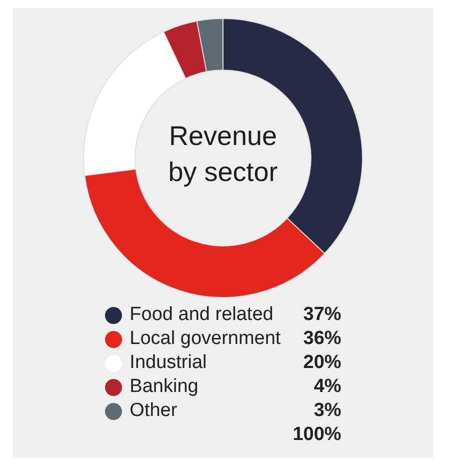 The width and height of the screenshot is (462, 472). What do you see at coordinates (327, 411) in the screenshot?
I see `data-label: 3%` at bounding box center [327, 411].